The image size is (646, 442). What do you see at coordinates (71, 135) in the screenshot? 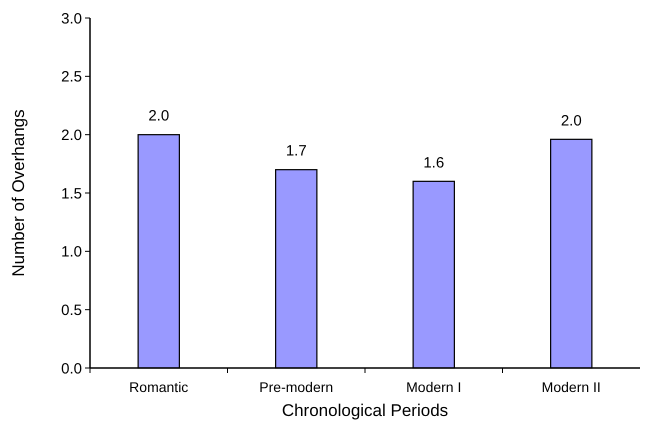
I see `y-tick-label: 2.0` at bounding box center [71, 135].